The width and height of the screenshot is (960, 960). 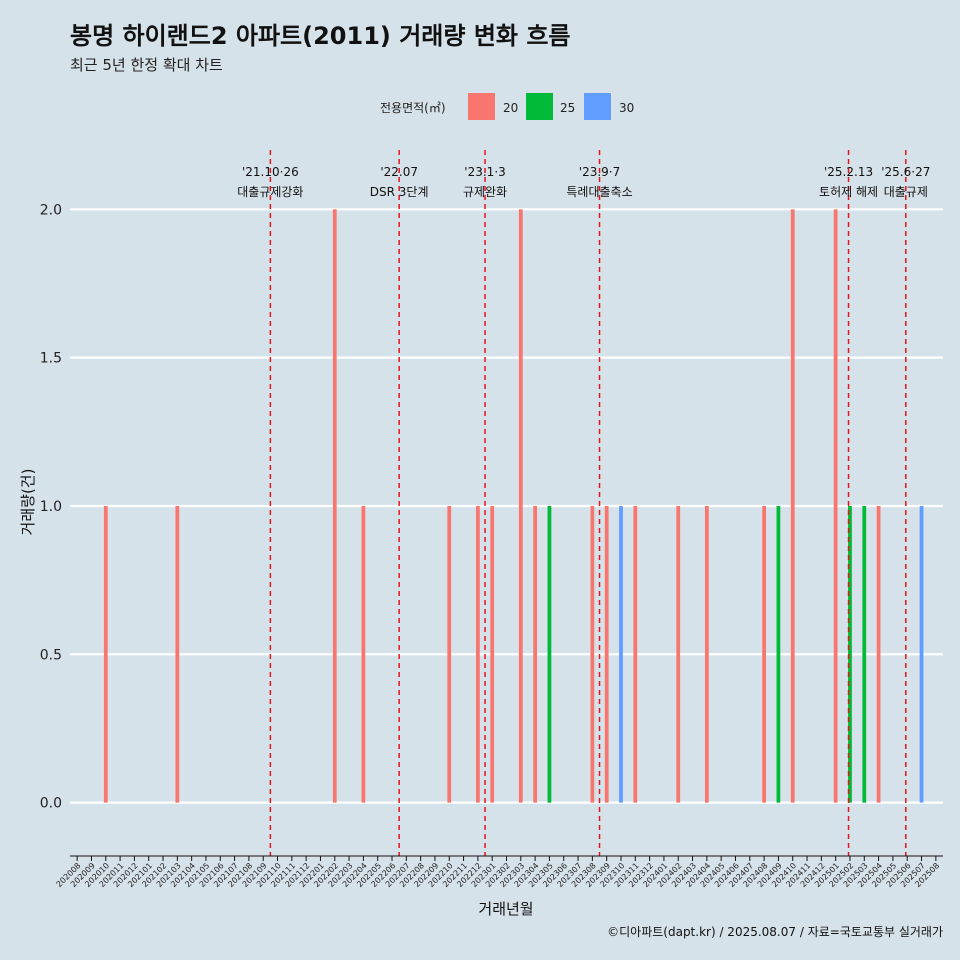 I want to click on y-tick-label: 1.0, so click(x=51, y=507).